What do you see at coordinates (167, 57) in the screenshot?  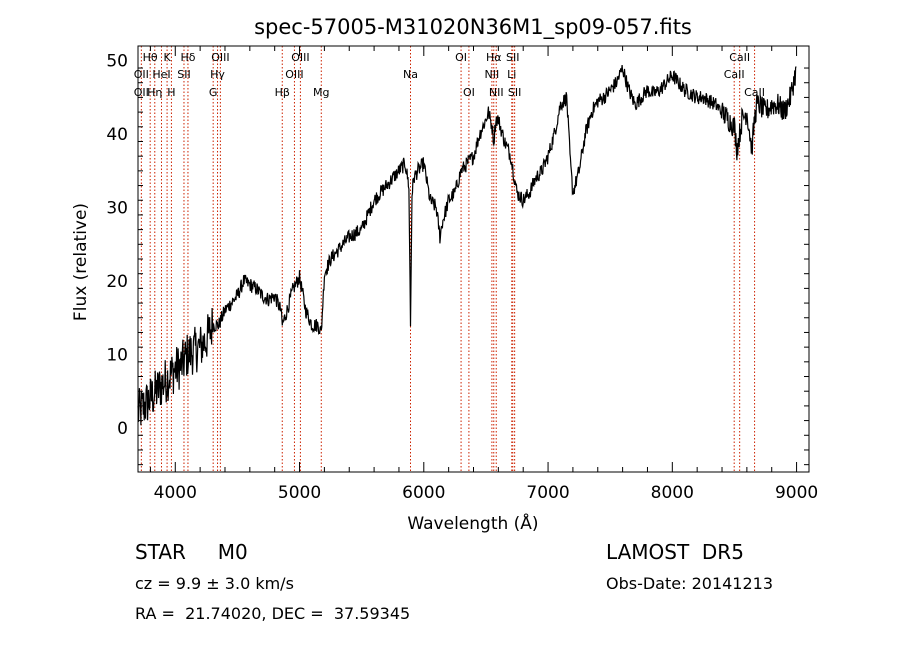 I see `line-label: K` at bounding box center [167, 57].